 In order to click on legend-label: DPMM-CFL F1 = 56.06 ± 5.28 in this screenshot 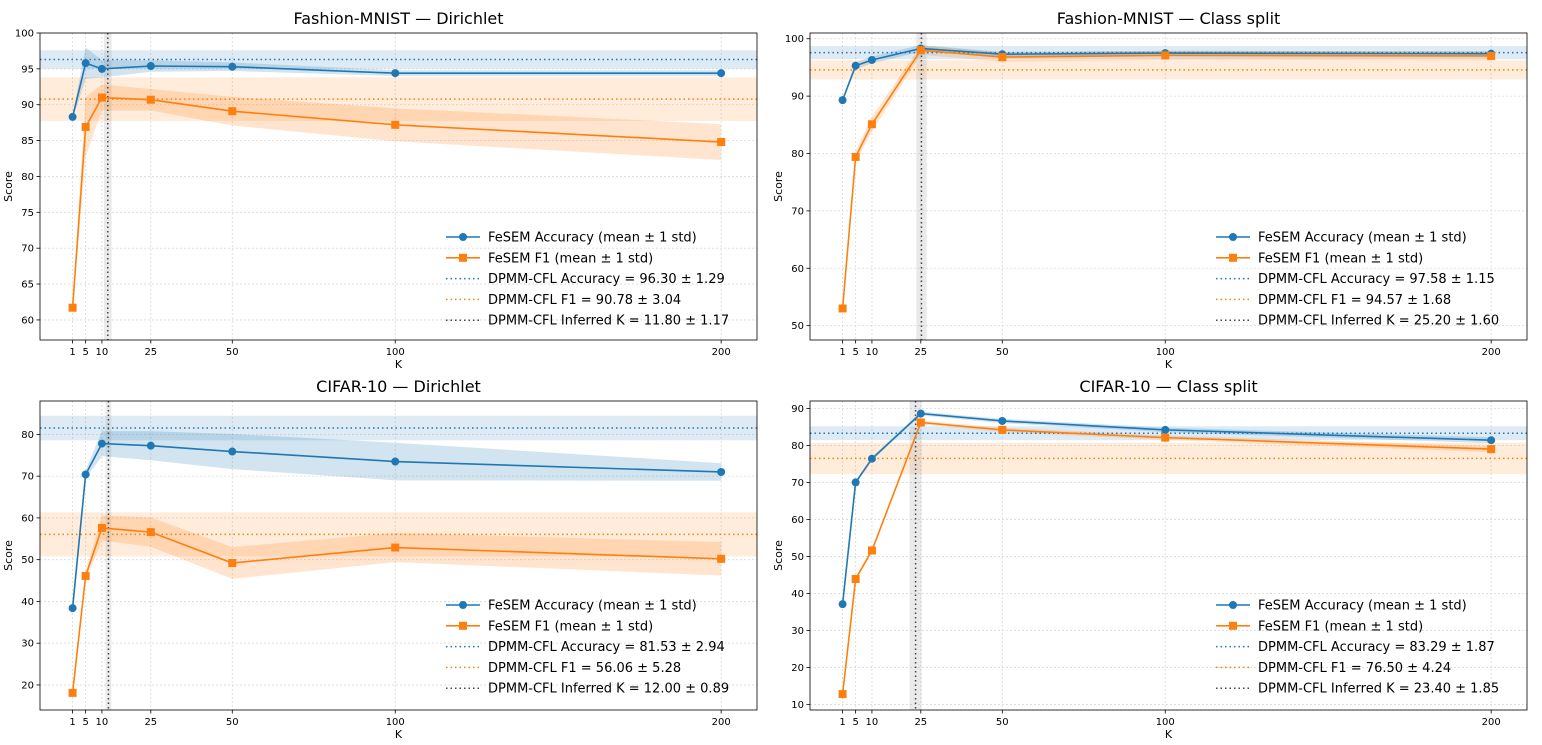, I will do `click(584, 668)`.